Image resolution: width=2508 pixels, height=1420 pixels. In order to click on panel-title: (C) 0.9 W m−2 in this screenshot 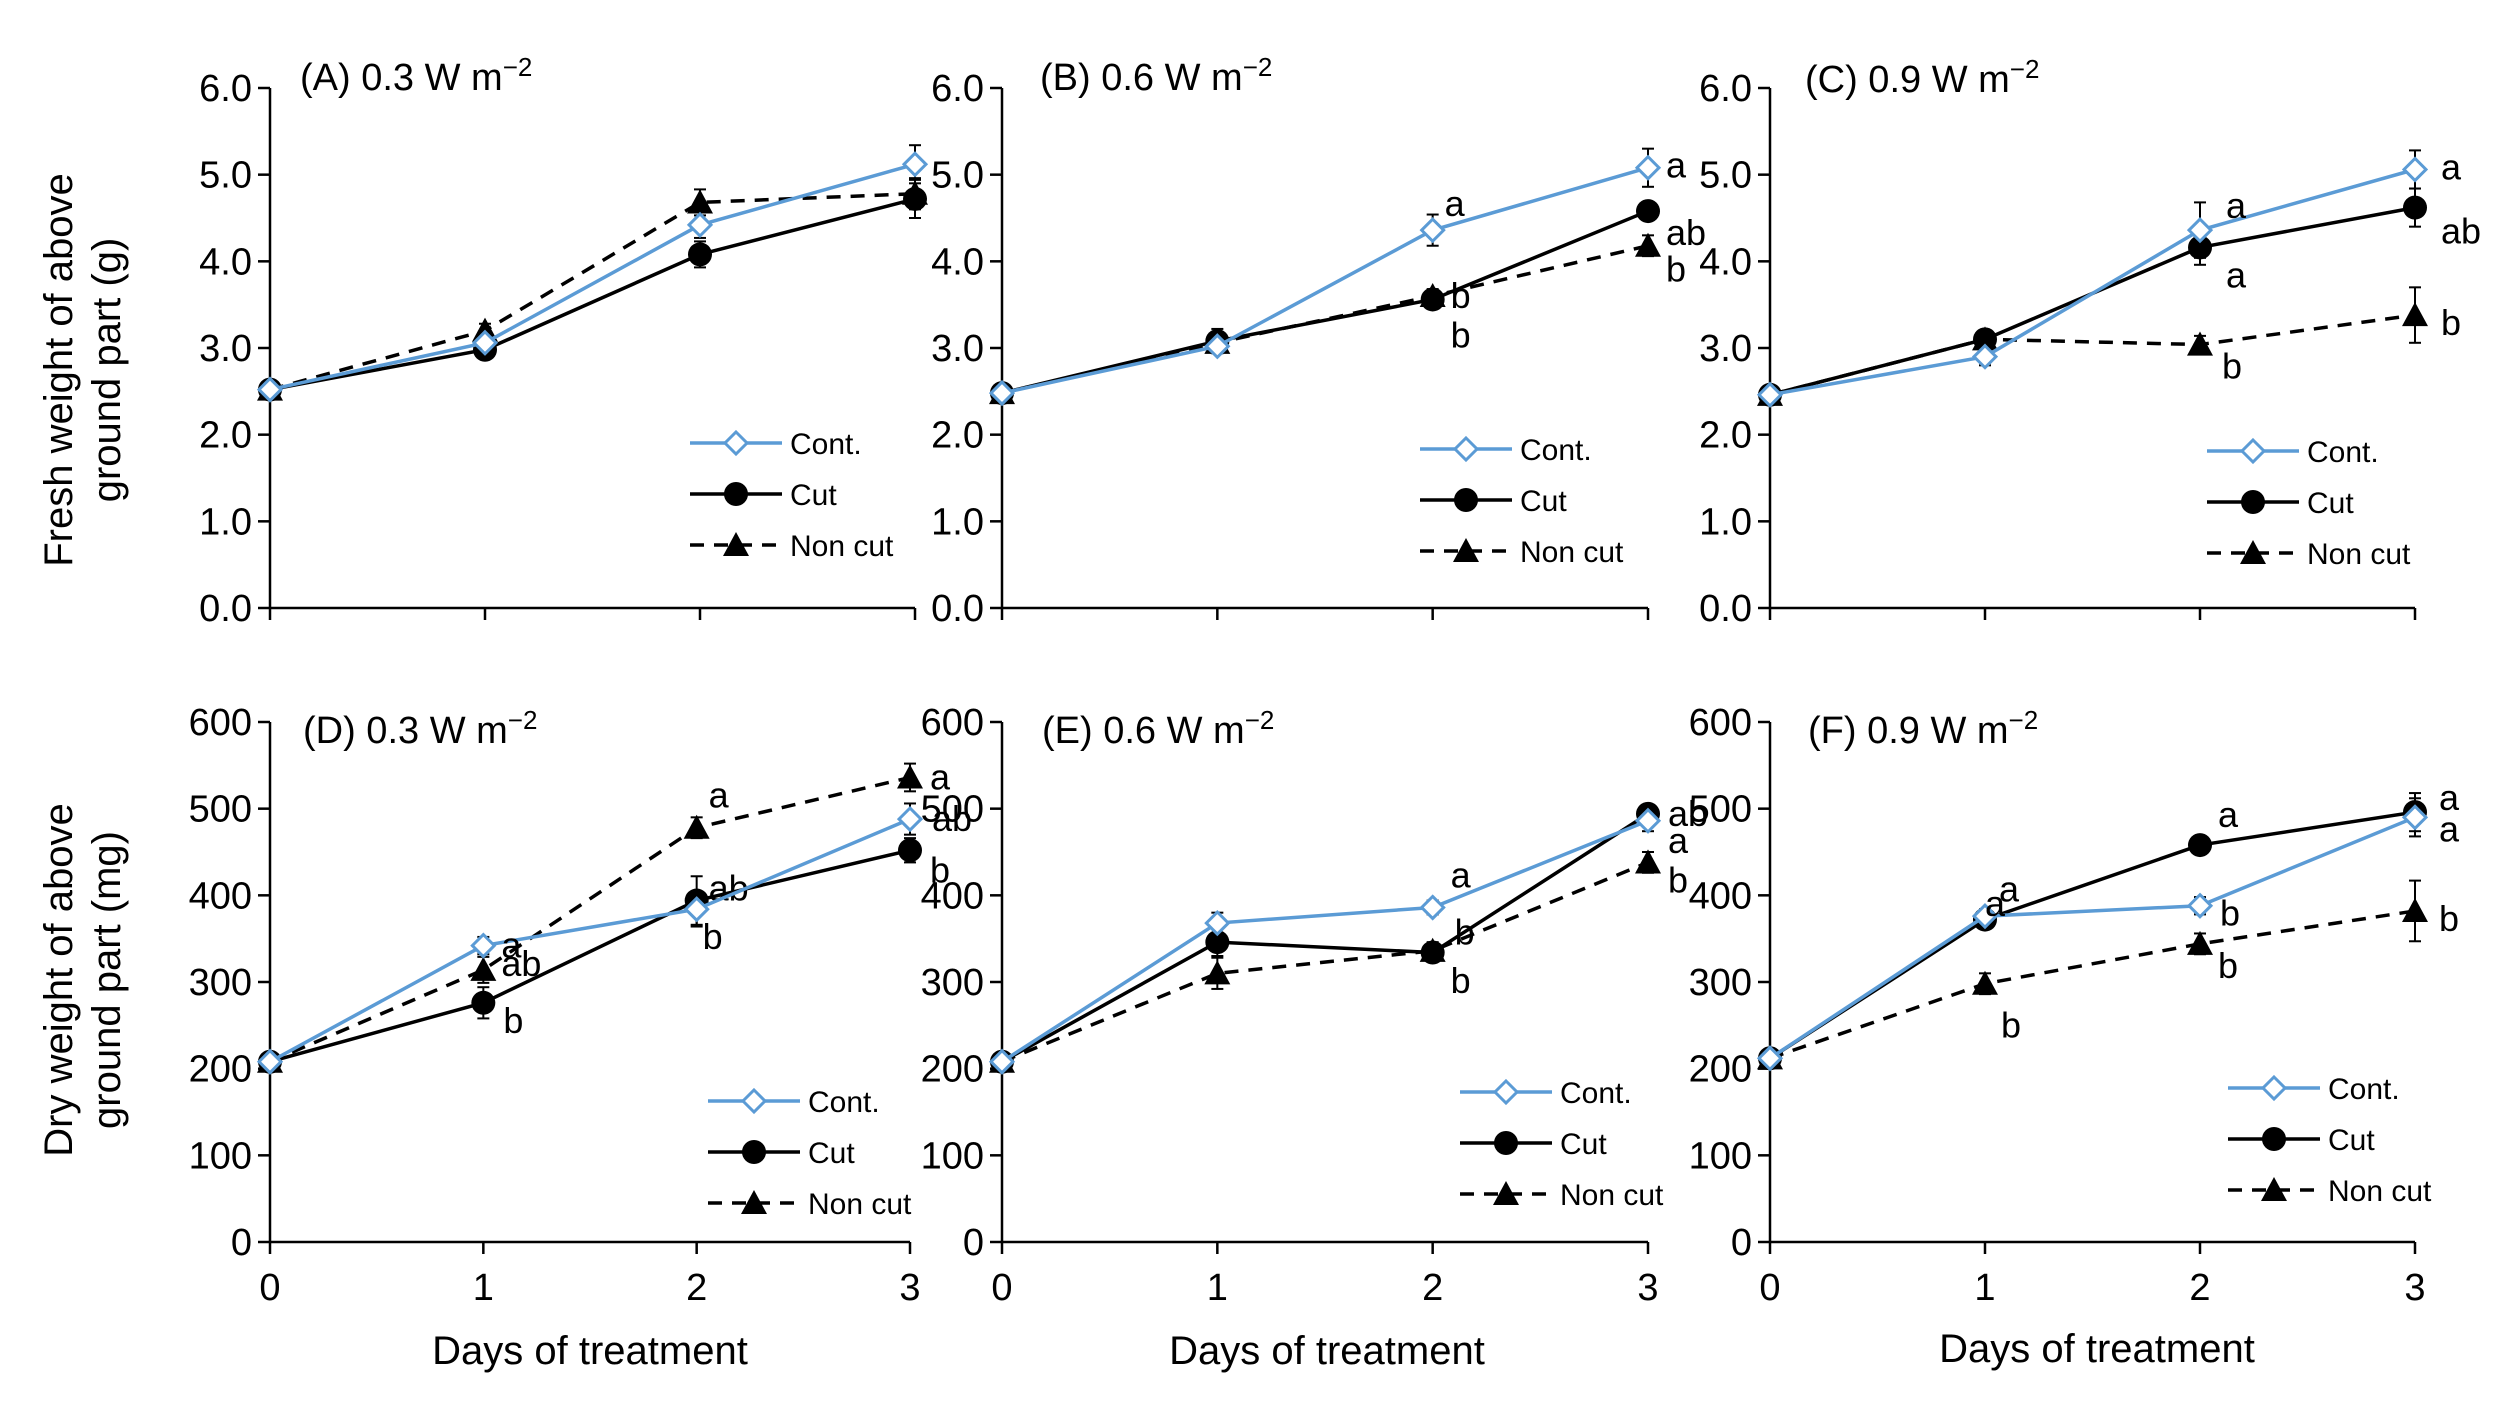, I will do `click(1922, 77)`.